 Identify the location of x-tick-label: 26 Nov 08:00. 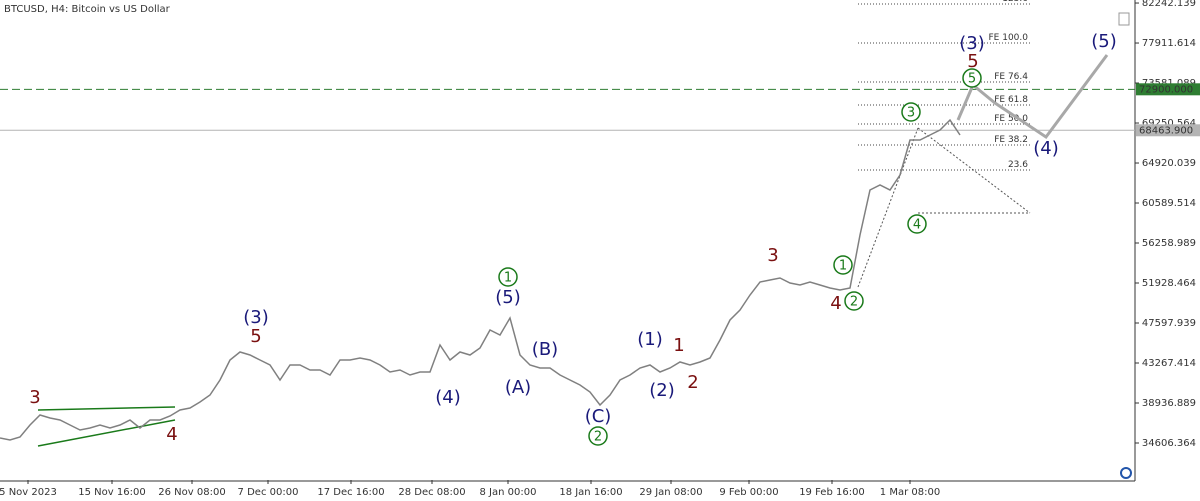
(191, 492).